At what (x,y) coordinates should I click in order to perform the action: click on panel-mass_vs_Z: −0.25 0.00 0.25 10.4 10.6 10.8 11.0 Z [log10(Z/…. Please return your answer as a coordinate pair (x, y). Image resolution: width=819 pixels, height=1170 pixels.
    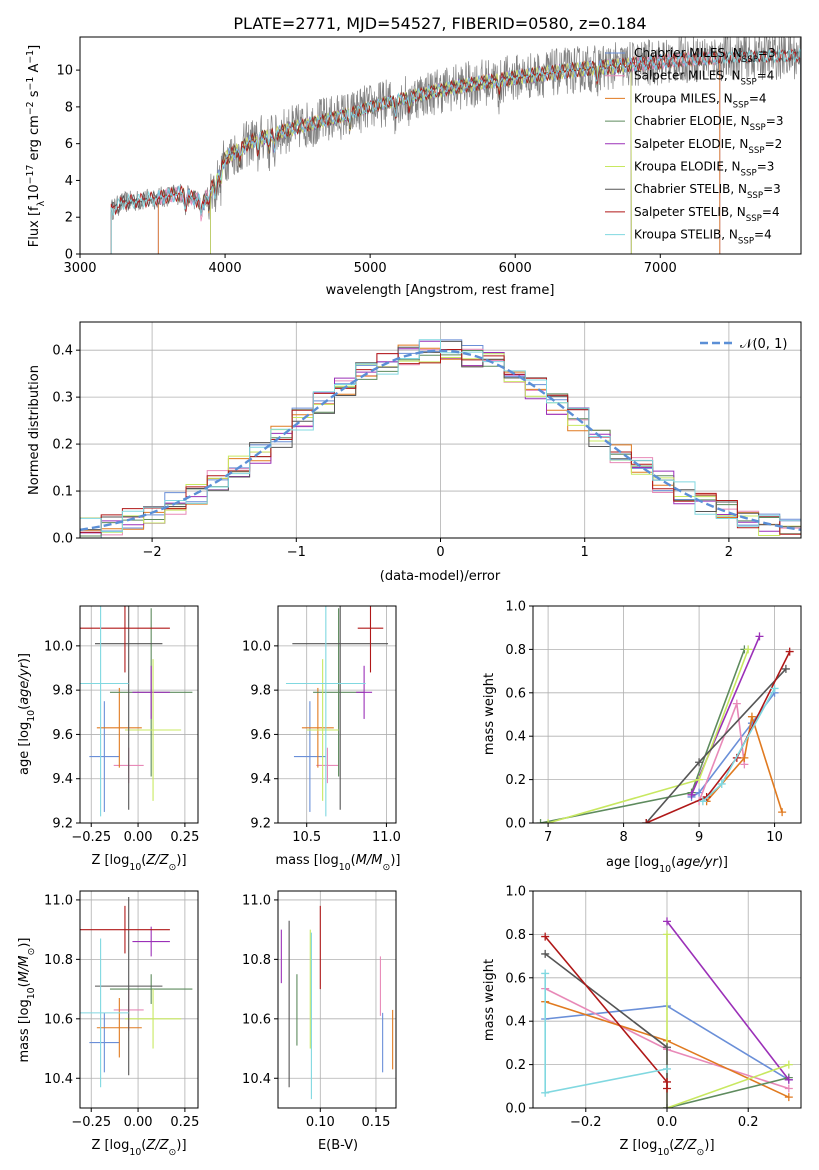
    Looking at the image, I should click on (108, 1024).